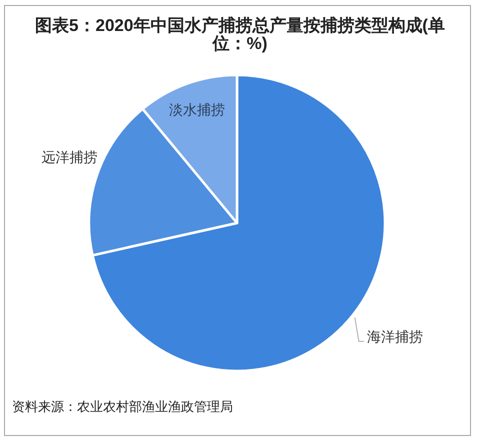 Image resolution: width=480 pixels, height=444 pixels. Describe the element at coordinates (196, 110) in the screenshot. I see `slice-label: 淡水捕捞` at that location.